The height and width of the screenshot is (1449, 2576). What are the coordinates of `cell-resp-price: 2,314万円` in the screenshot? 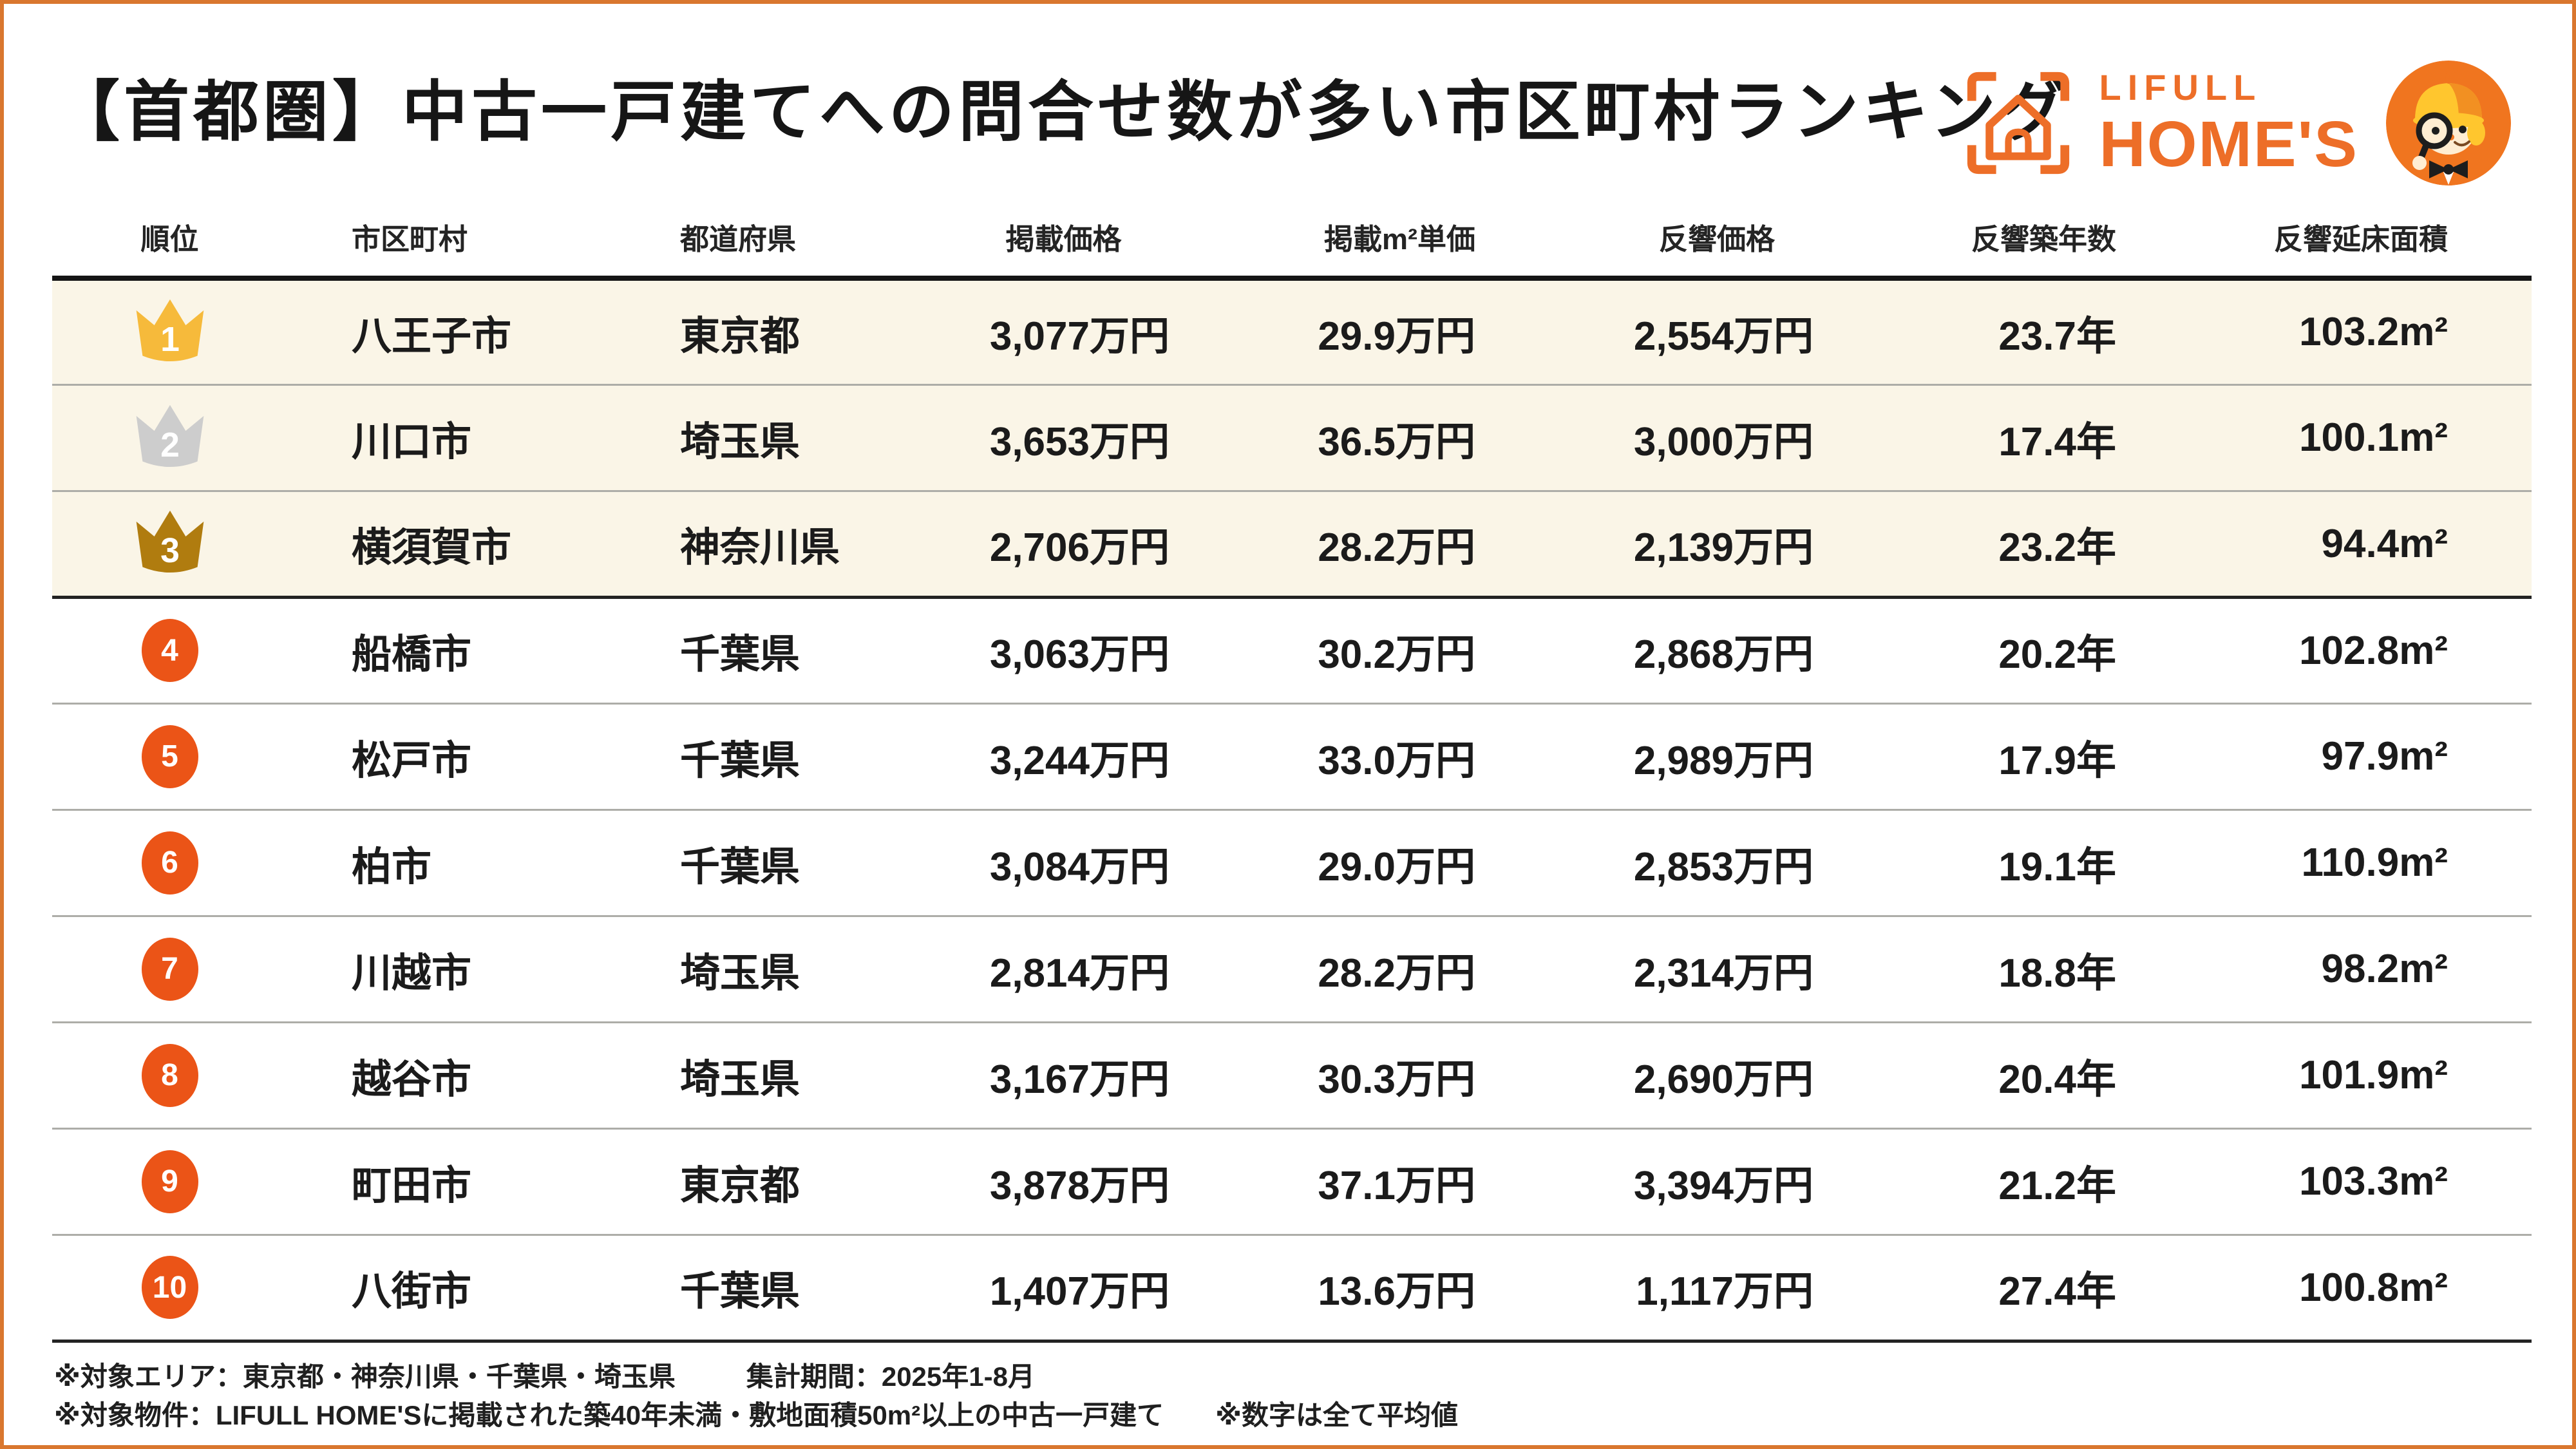 It's located at (1723, 974).